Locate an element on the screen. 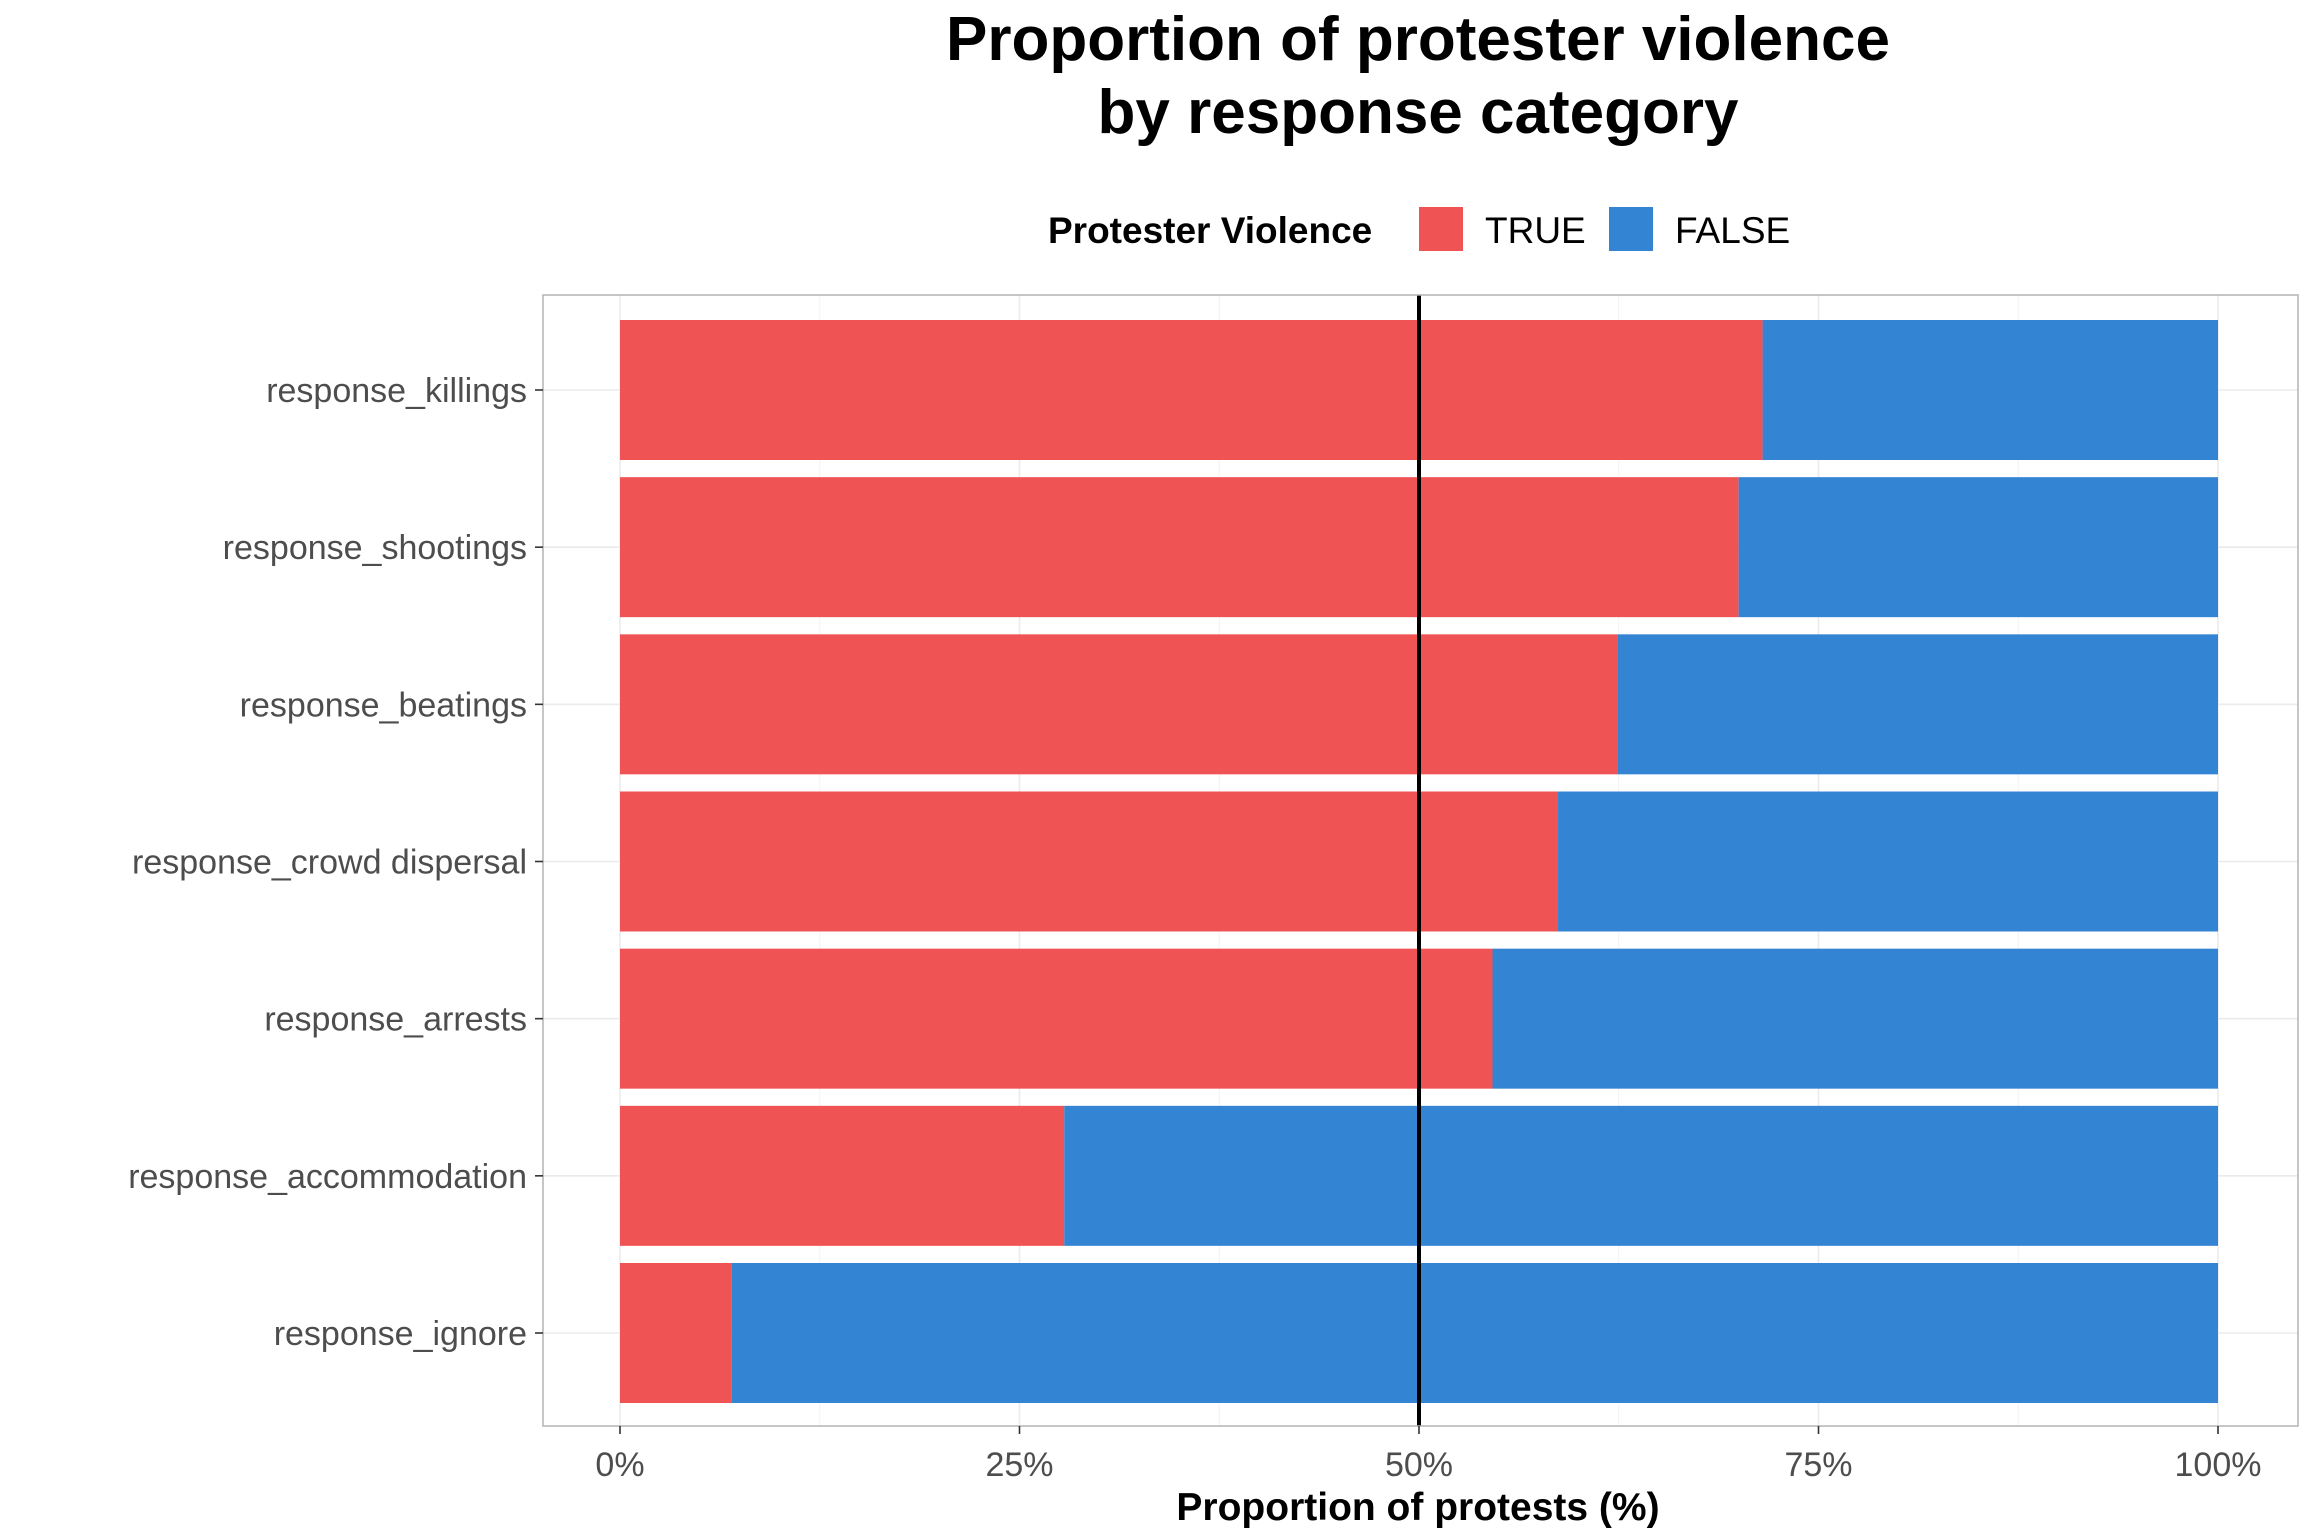 The image size is (2304, 1536). x-axis-title: Proportion of protests (%) is located at coordinates (1417, 1507).